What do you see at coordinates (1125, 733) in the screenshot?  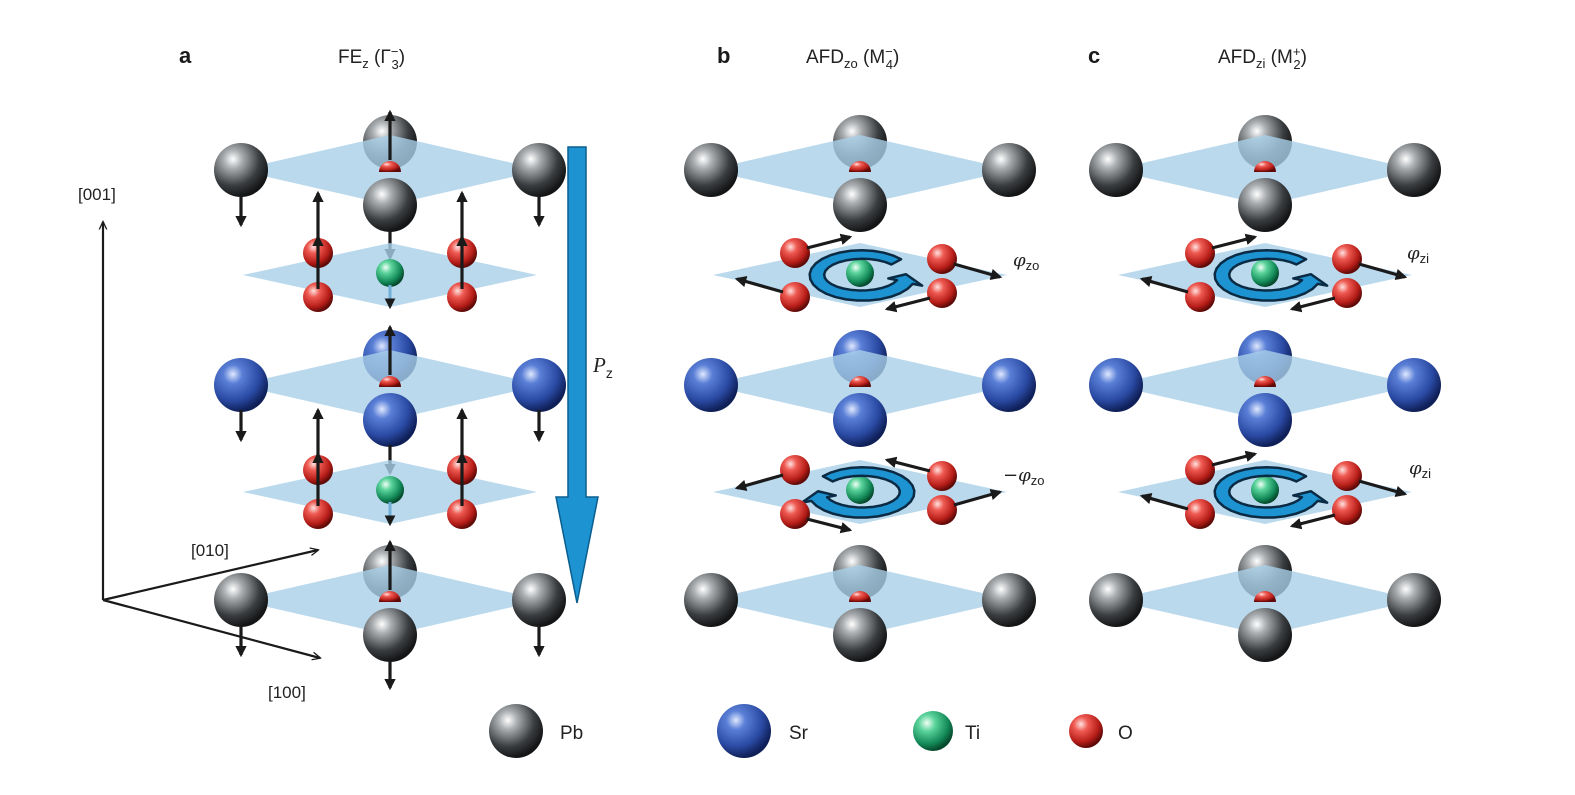 I see `legend-label-o: O` at bounding box center [1125, 733].